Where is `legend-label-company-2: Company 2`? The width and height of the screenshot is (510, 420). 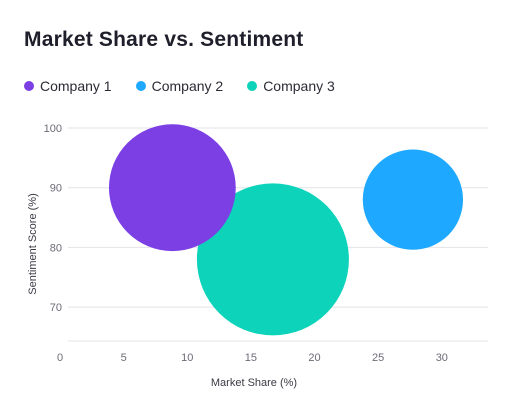
legend-label-company-2: Company 2 is located at coordinates (187, 86).